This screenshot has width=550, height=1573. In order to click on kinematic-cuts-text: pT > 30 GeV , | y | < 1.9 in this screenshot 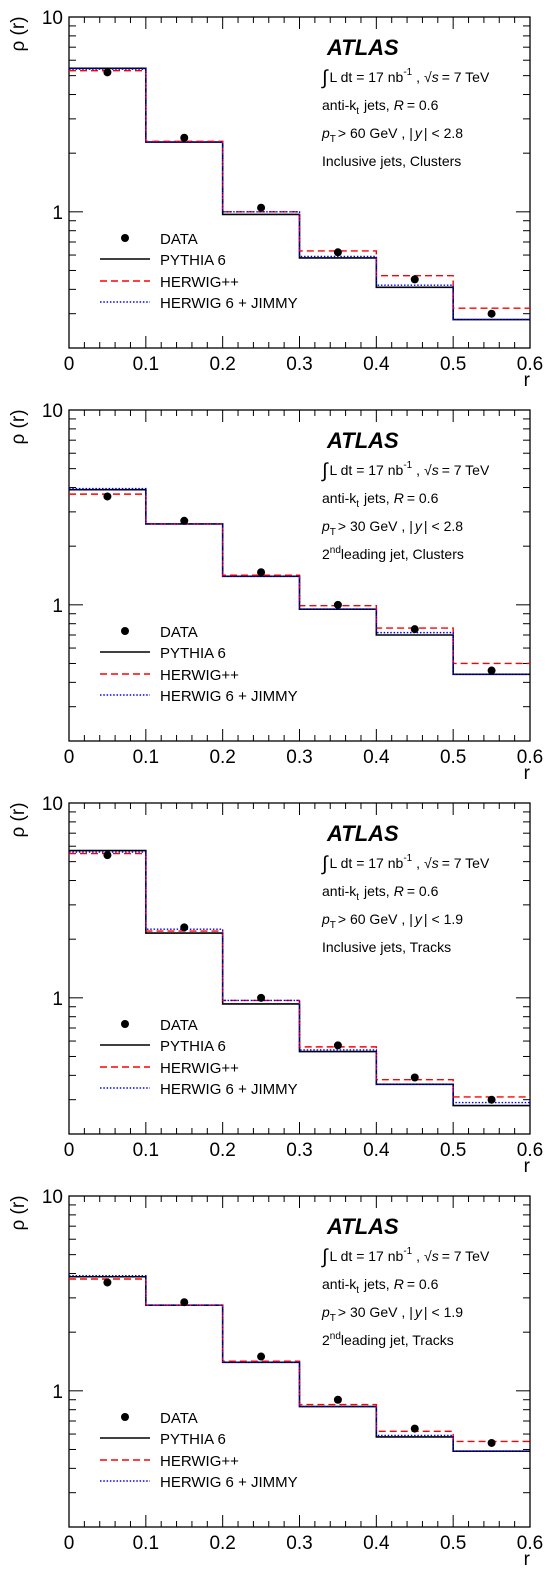, I will do `click(392, 1314)`.